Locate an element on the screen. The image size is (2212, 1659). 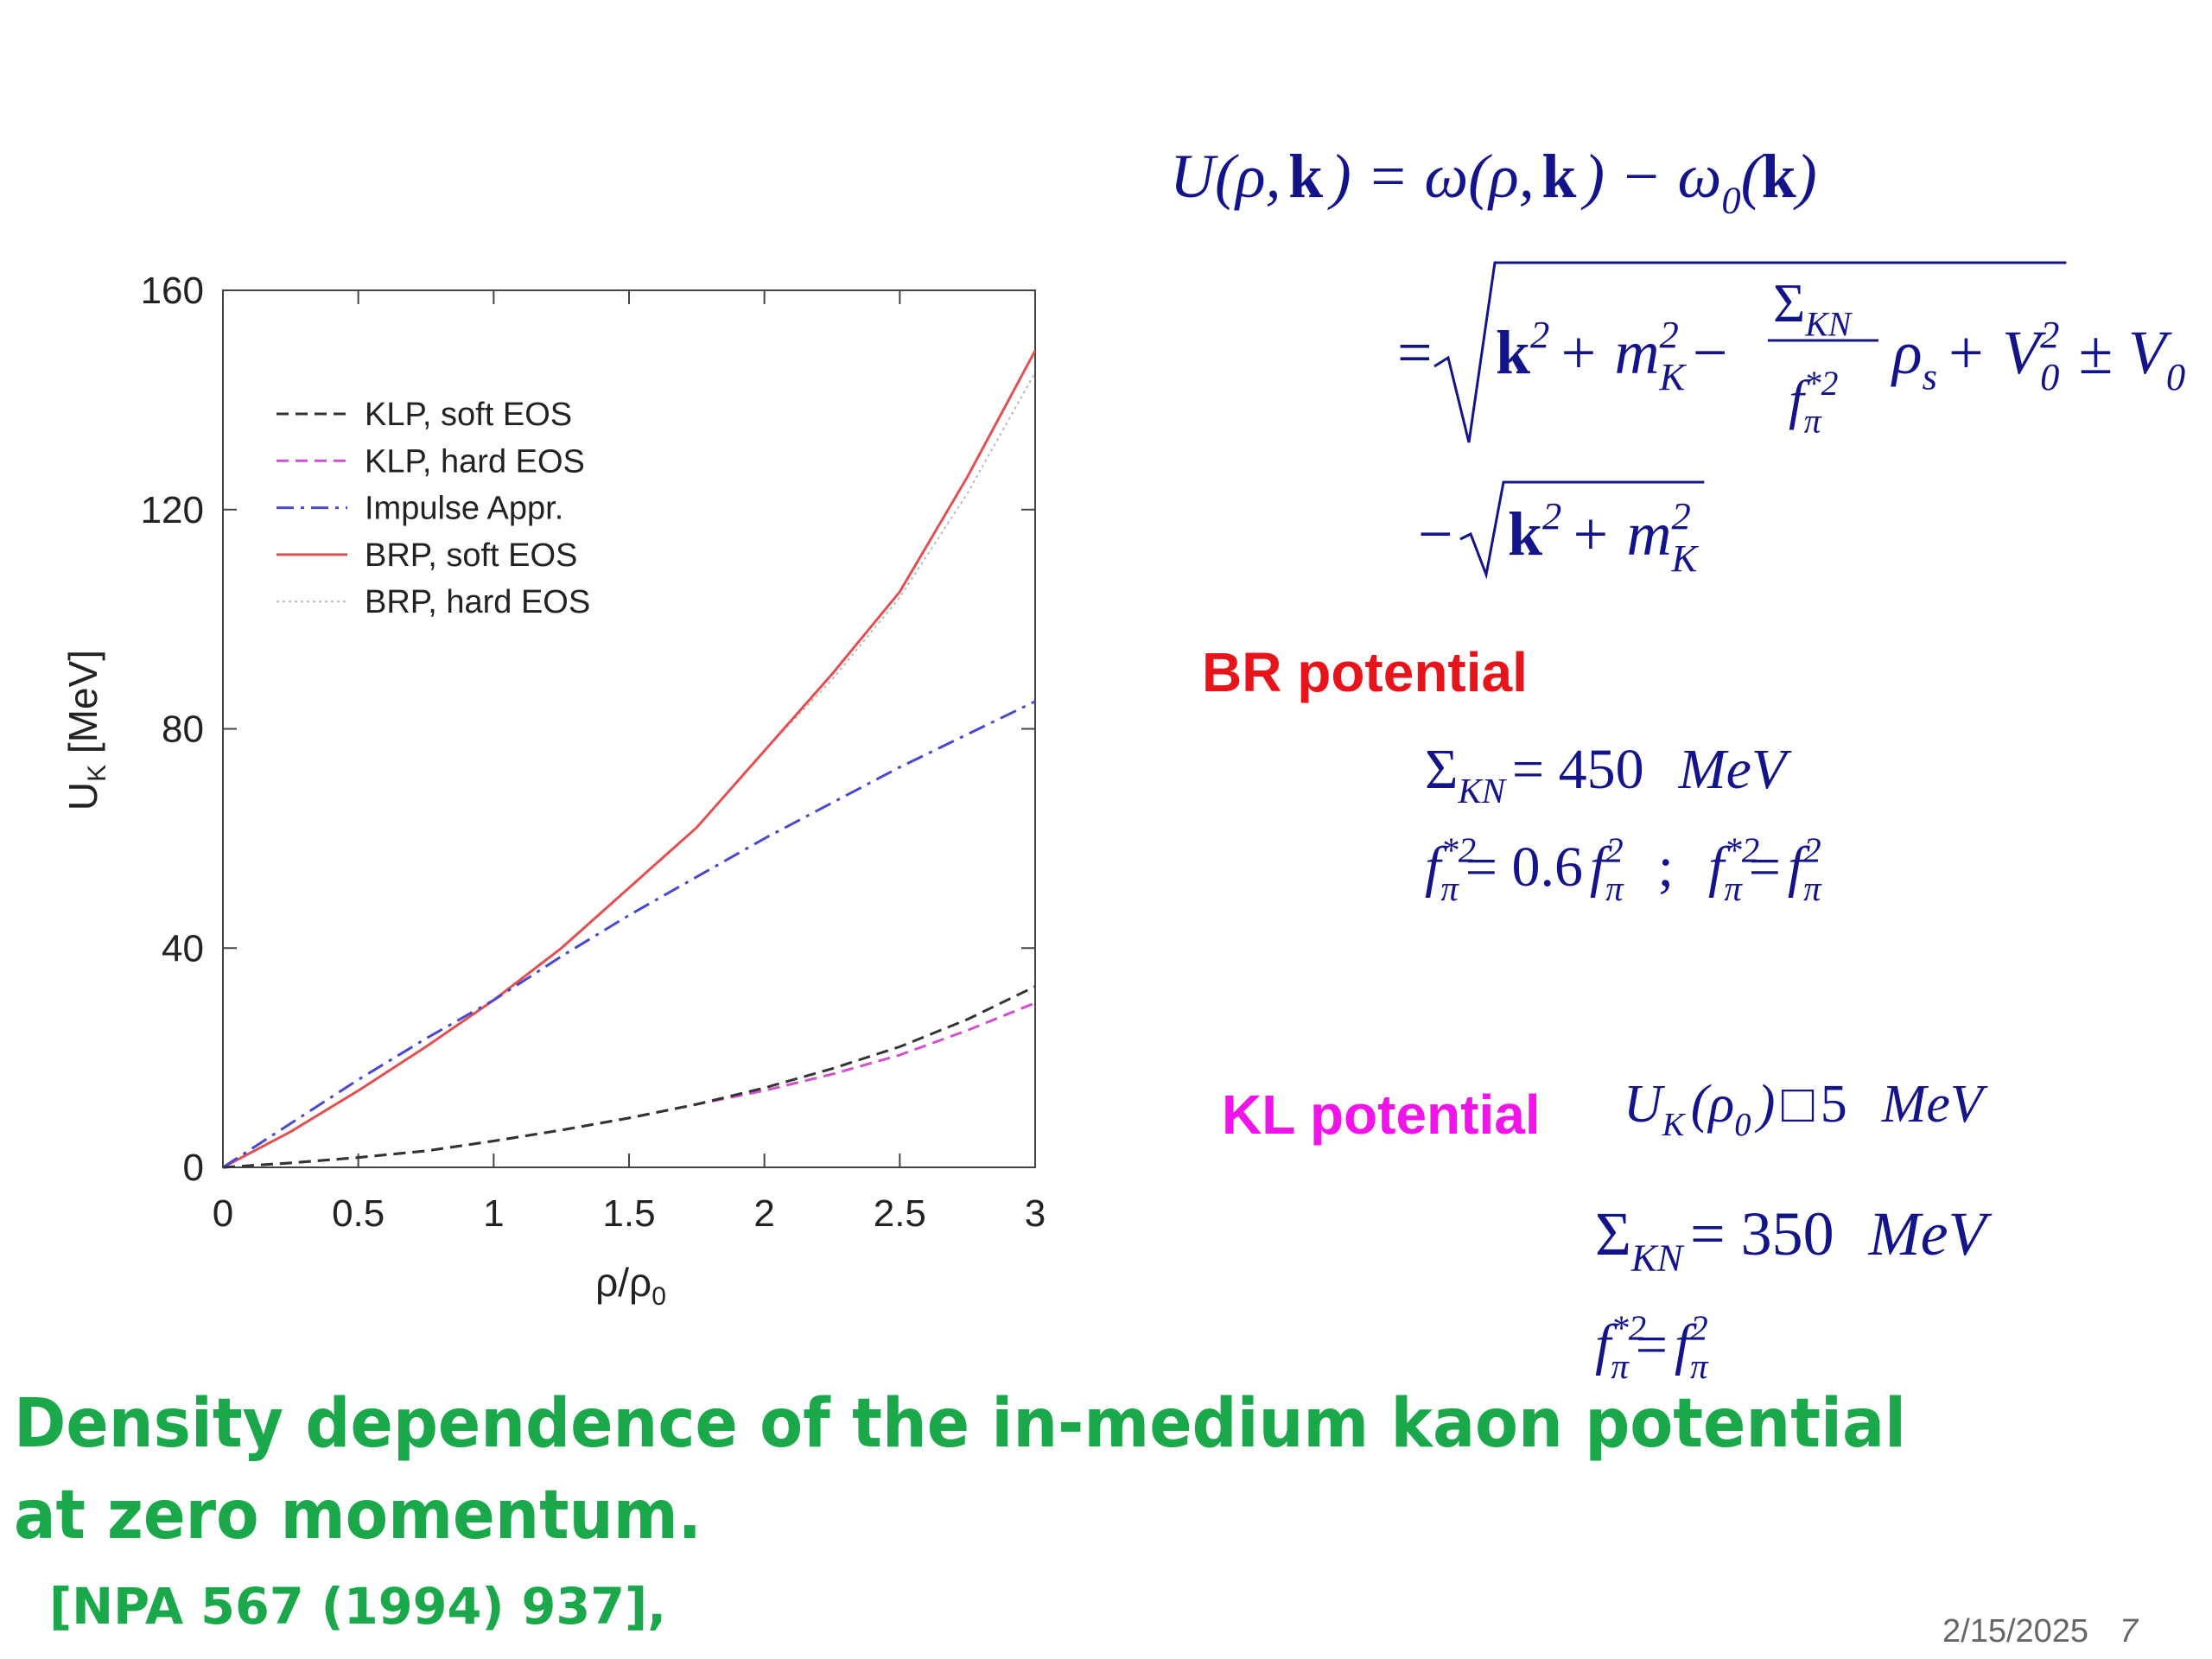
formula: − is located at coordinates (1435, 534).